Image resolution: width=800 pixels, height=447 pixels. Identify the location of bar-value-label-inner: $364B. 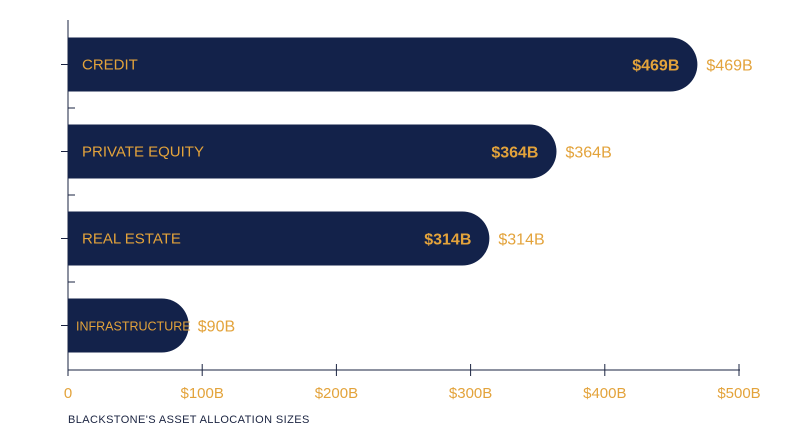
(514, 153).